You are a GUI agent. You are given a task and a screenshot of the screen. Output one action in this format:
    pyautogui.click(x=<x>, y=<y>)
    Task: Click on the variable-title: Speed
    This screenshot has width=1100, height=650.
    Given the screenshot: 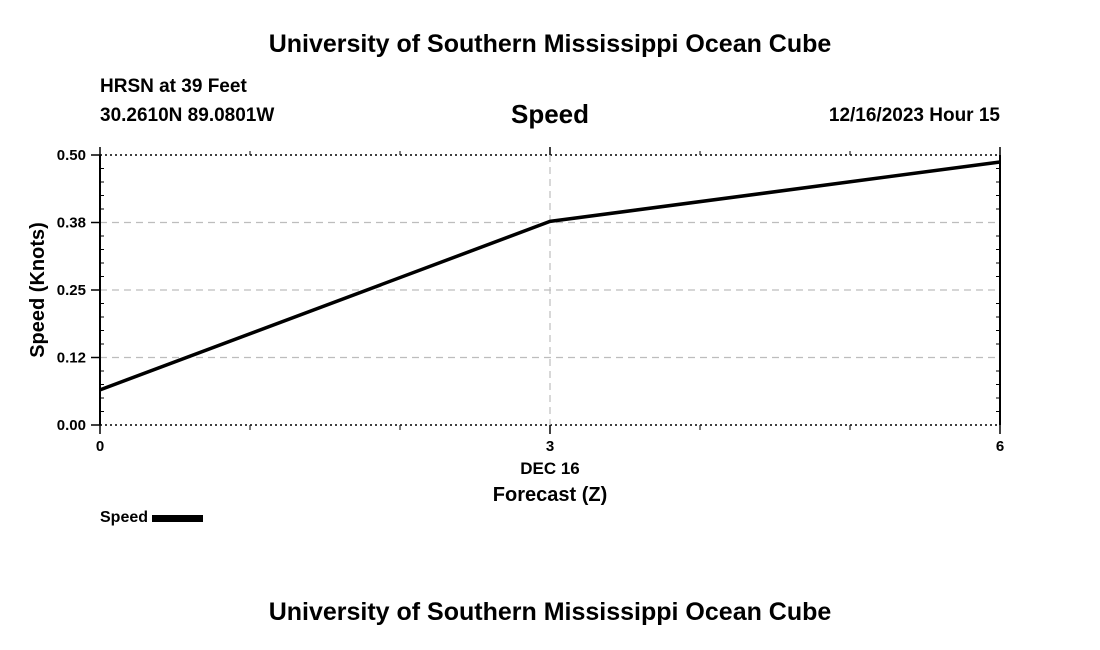 What is the action you would take?
    pyautogui.click(x=550, y=114)
    